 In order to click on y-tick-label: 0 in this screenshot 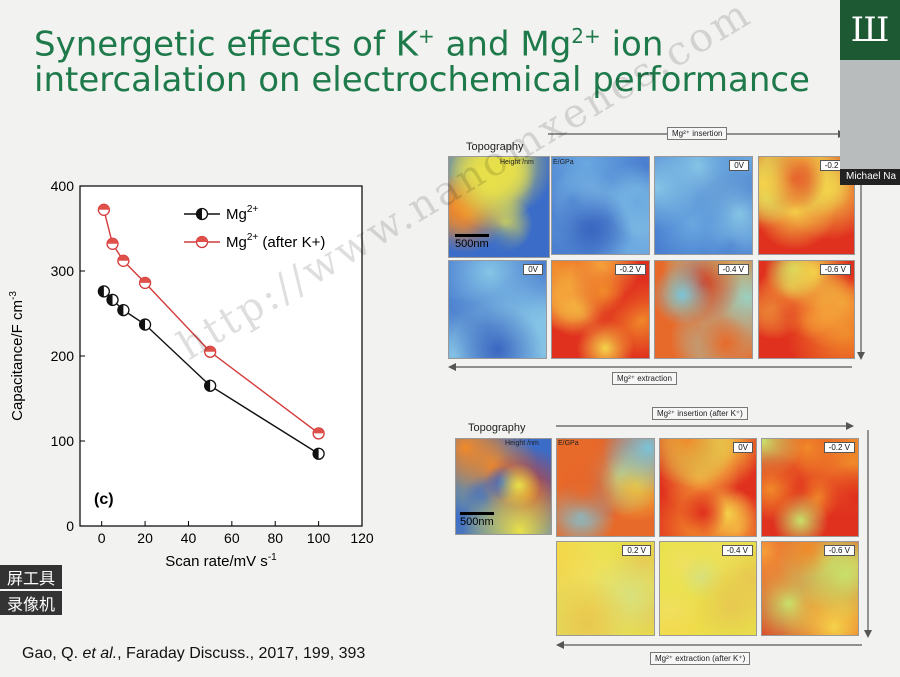, I will do `click(70, 526)`.